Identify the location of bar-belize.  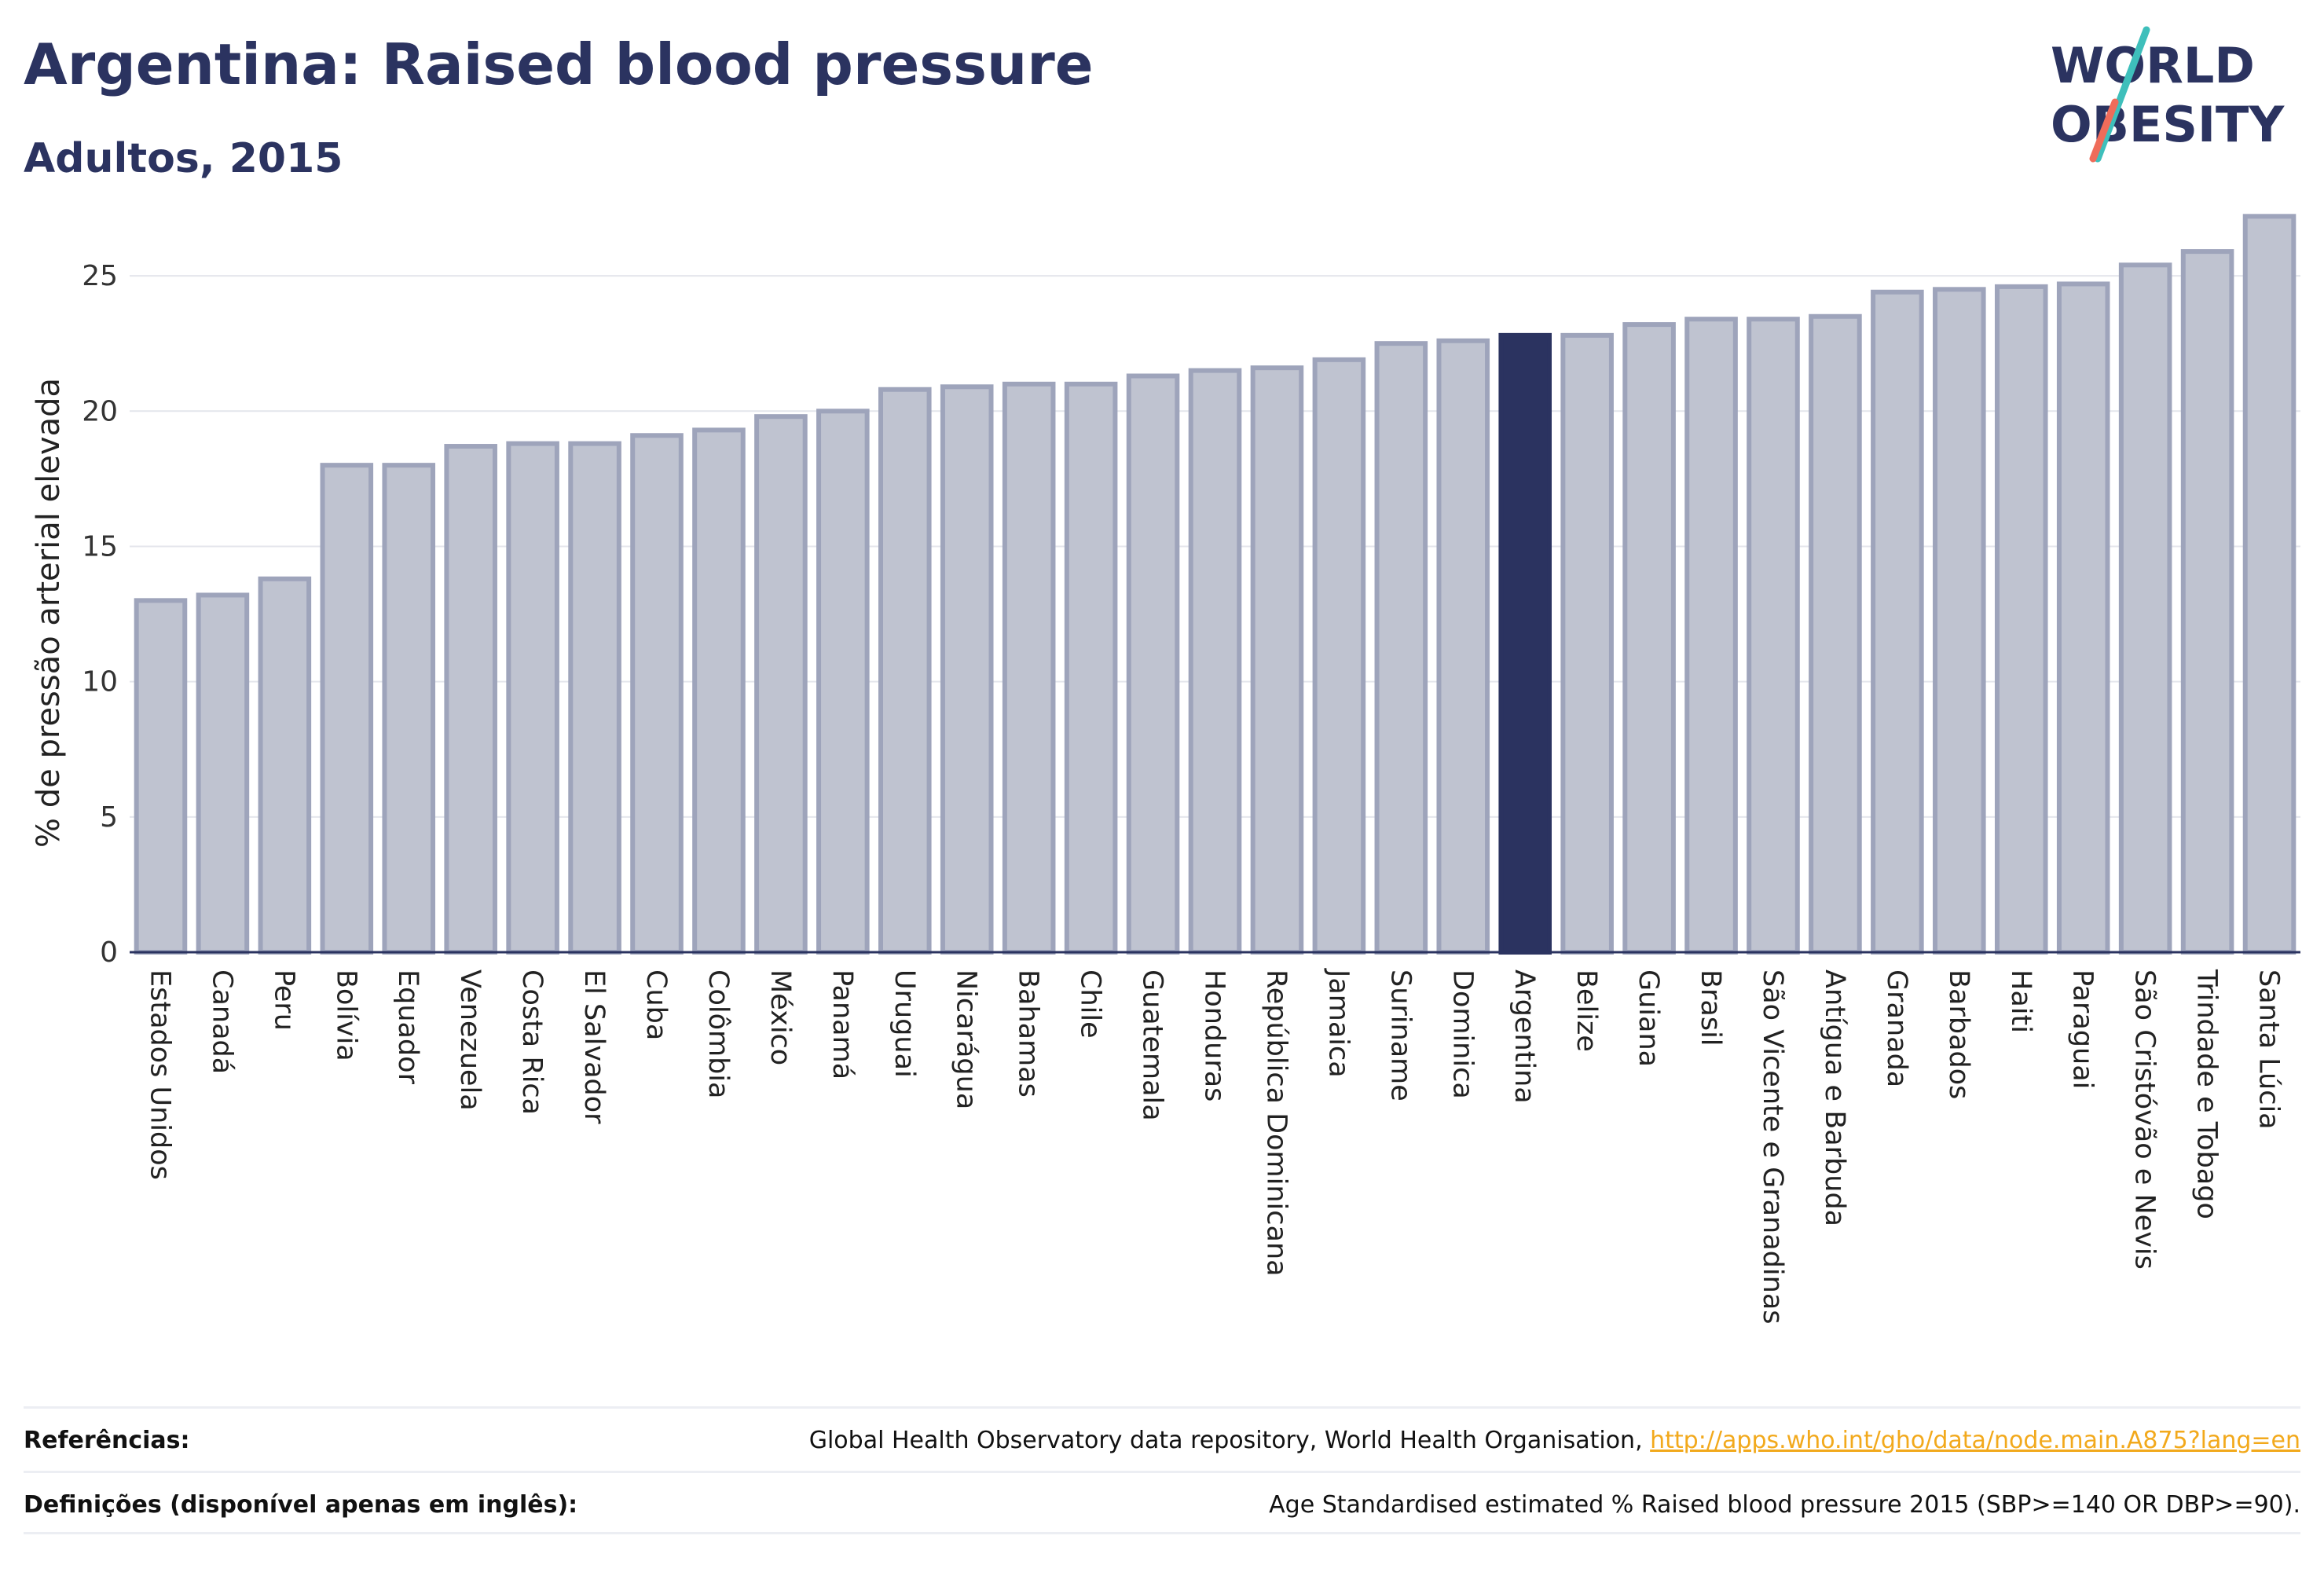
(1587, 643).